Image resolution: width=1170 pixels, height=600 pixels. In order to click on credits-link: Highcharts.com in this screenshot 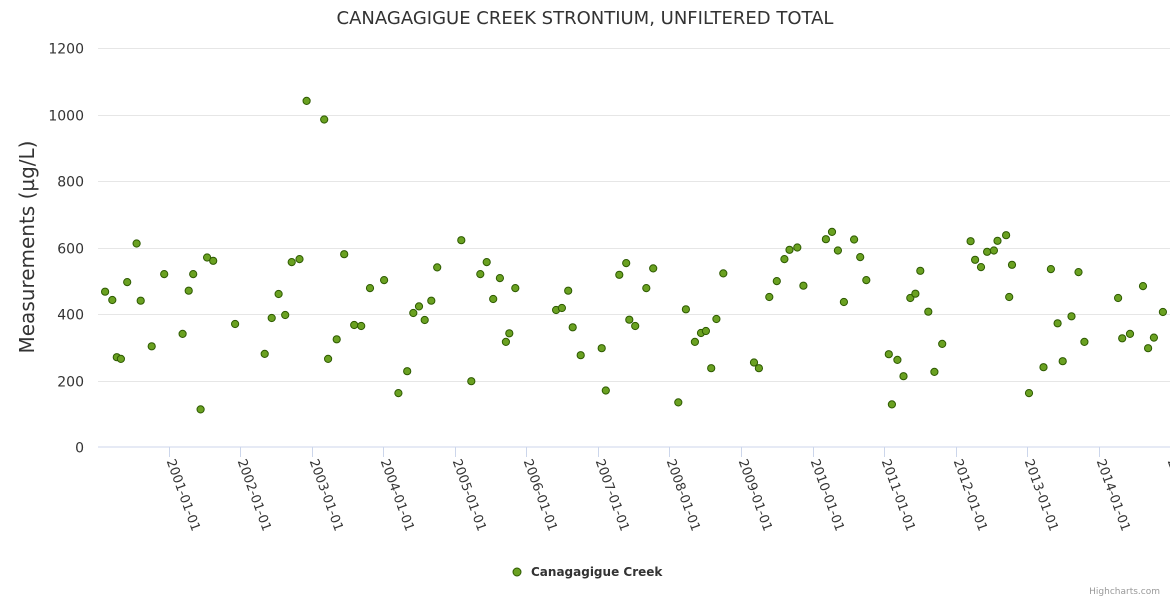, I will do `click(1124, 592)`.